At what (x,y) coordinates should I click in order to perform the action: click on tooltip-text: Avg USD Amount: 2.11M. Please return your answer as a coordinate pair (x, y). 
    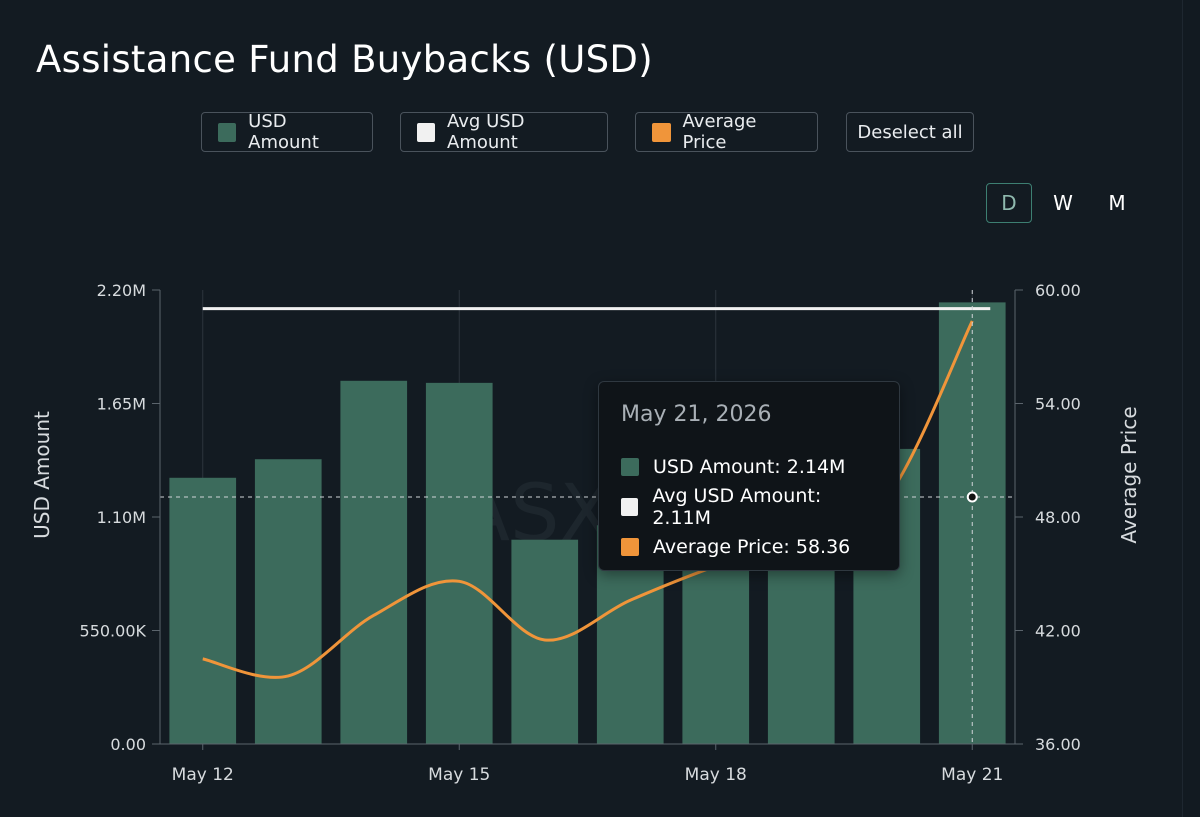
    Looking at the image, I should click on (737, 507).